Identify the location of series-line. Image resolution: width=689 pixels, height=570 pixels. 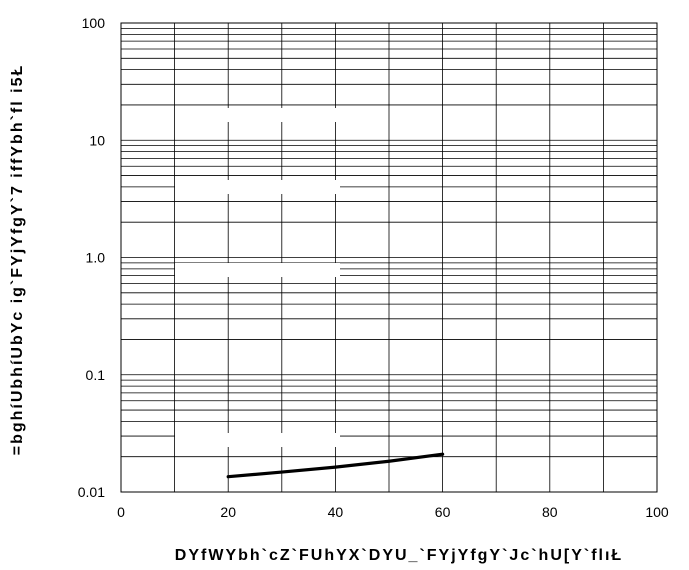
(335, 465).